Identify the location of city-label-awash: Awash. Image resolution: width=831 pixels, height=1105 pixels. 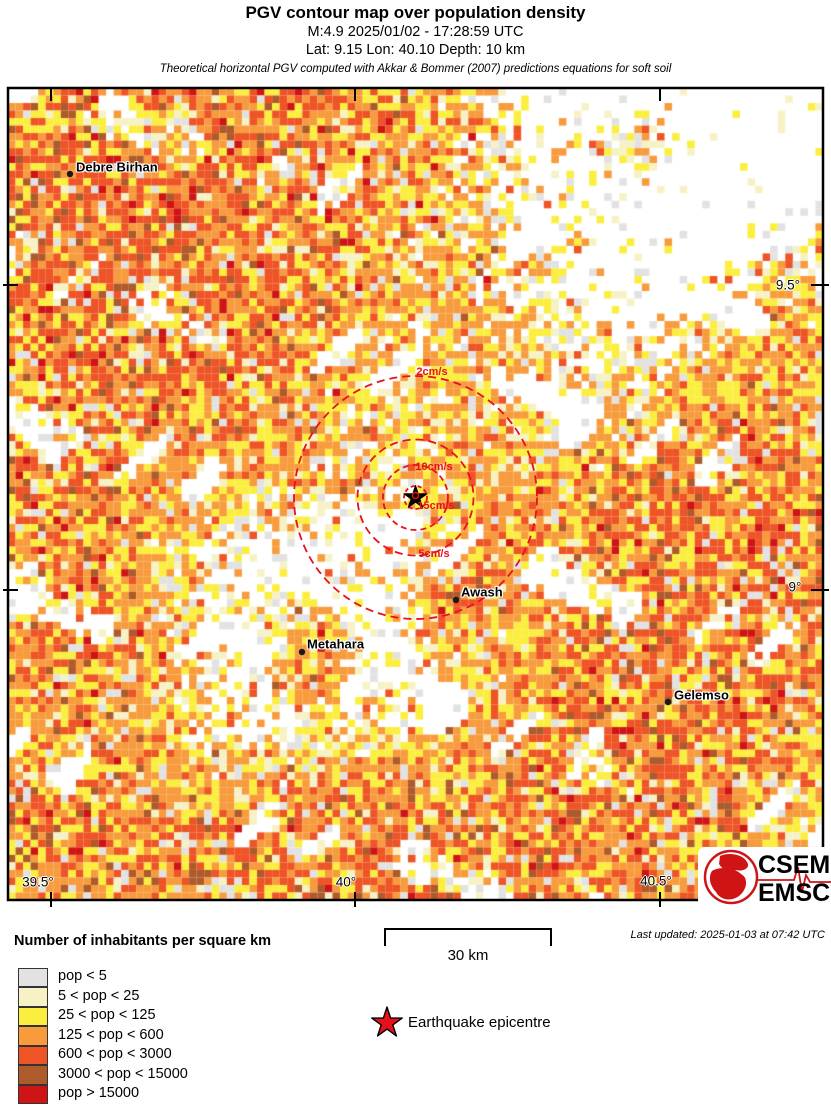
(482, 592).